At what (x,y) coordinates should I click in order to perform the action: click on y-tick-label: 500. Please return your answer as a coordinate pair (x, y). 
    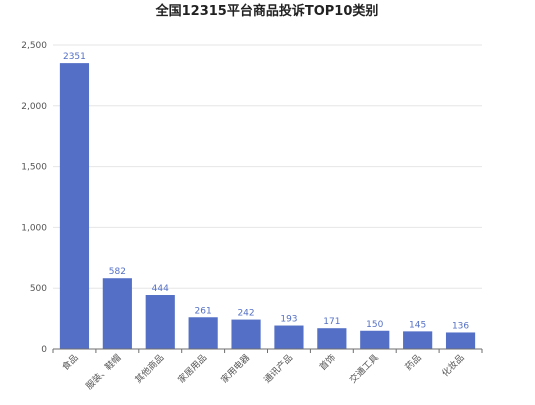
    Looking at the image, I should click on (38, 289).